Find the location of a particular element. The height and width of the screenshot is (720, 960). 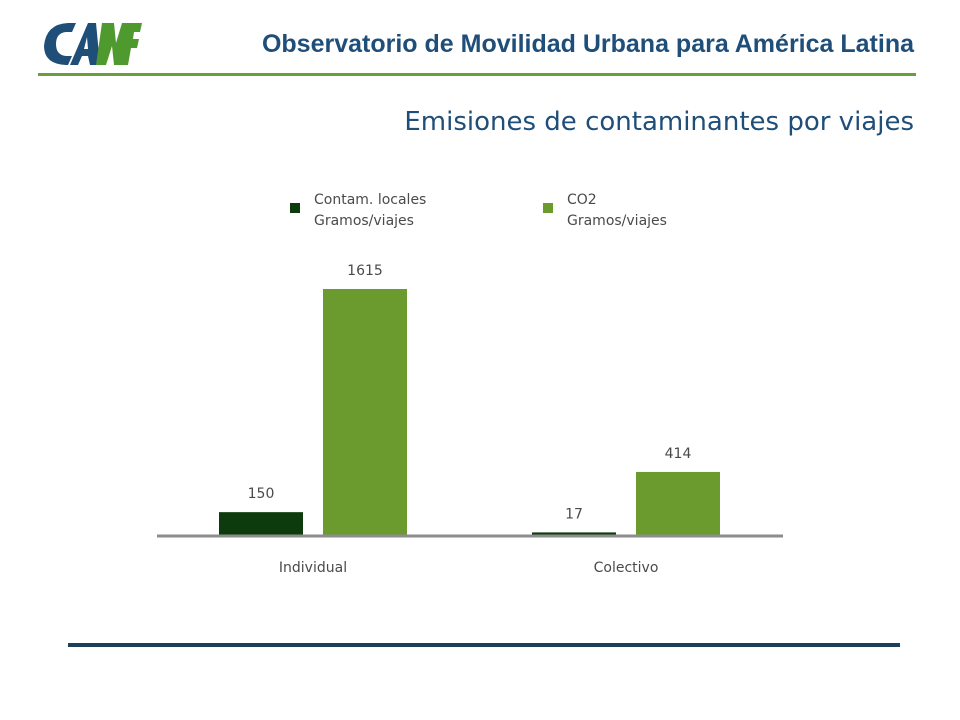

footer-divider is located at coordinates (484, 645).